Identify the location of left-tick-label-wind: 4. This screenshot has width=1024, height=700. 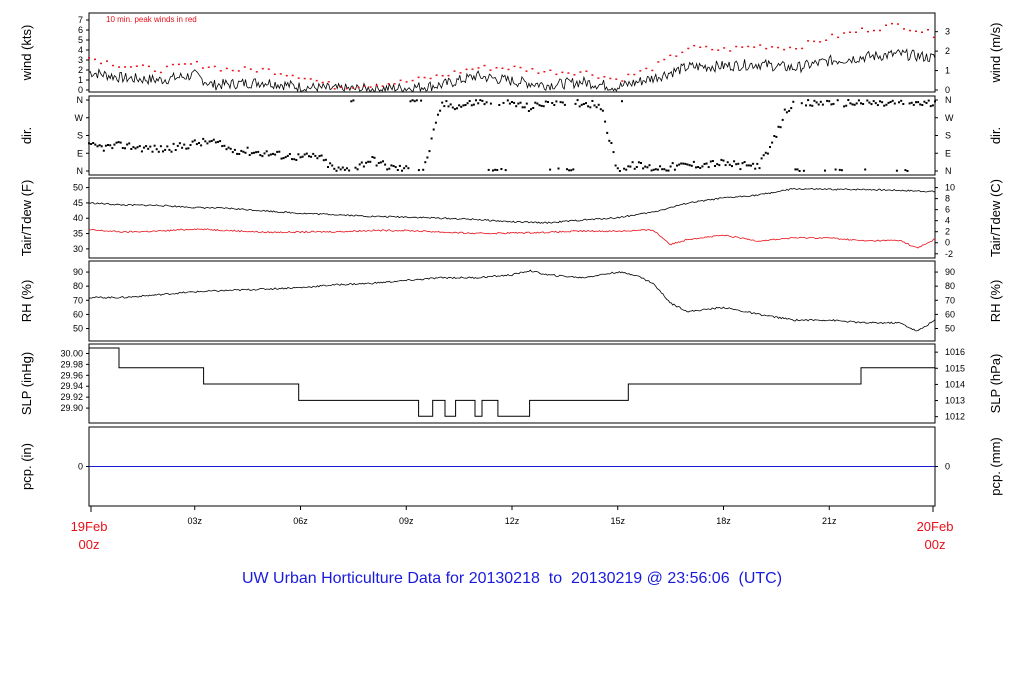
(80, 50).